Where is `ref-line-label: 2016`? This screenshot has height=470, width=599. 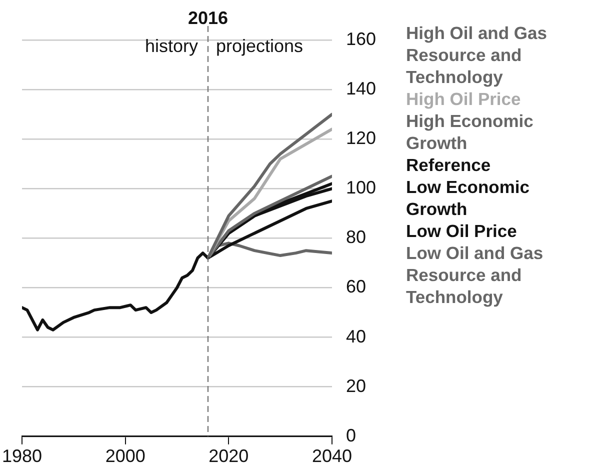
ref-line-label: 2016 is located at coordinates (208, 18).